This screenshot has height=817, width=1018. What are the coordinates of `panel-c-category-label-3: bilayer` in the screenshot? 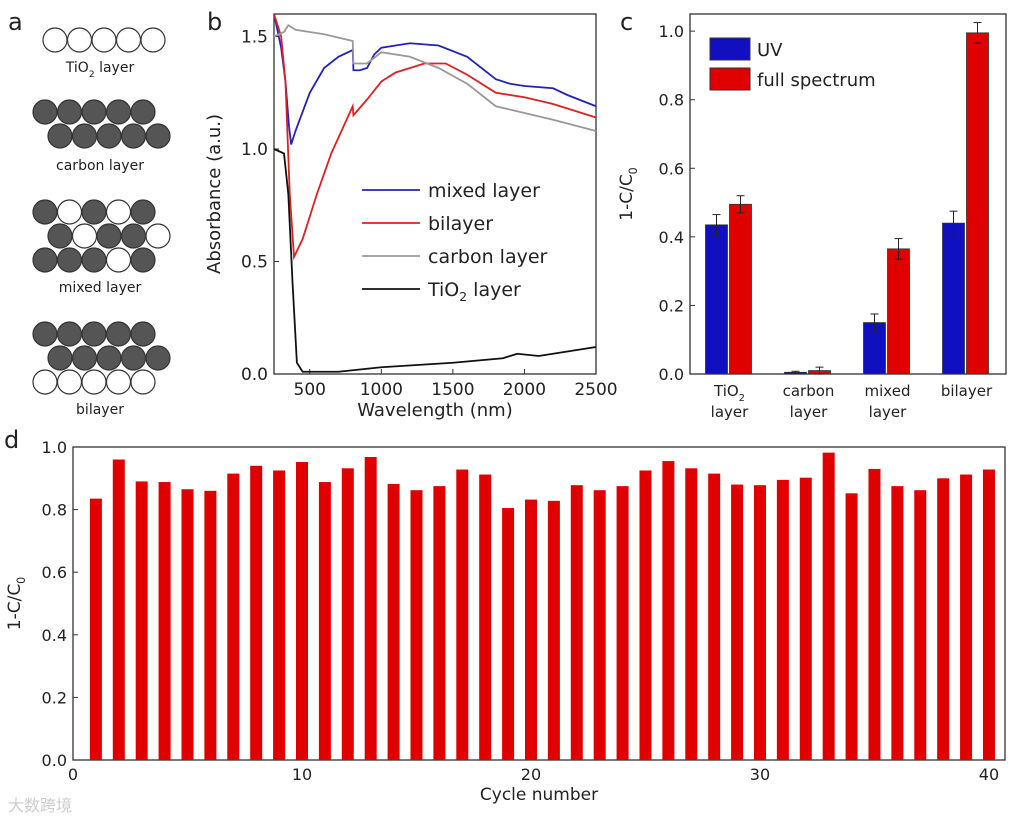 It's located at (967, 391).